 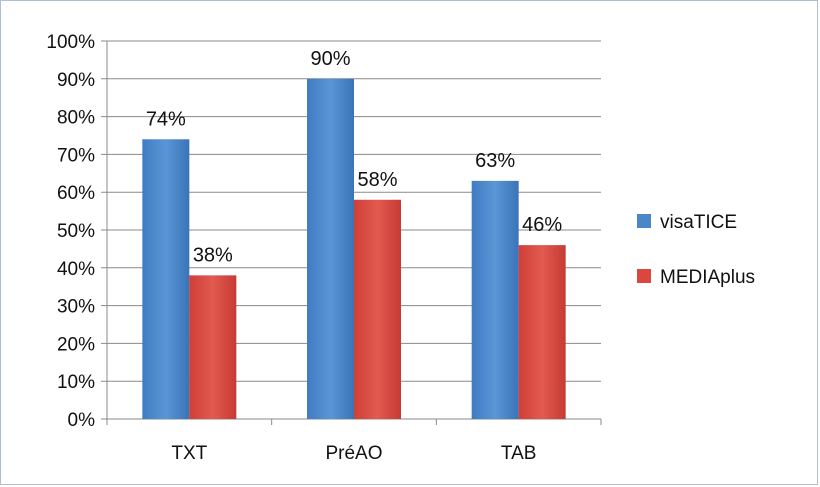 I want to click on legend-label: visaTICE, so click(x=698, y=222).